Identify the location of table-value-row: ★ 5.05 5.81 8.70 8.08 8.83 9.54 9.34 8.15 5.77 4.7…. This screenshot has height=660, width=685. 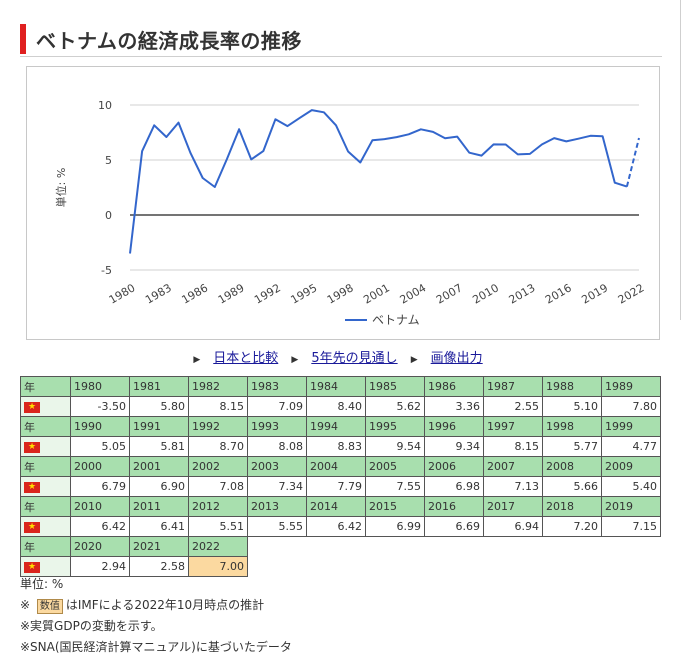
(340, 446).